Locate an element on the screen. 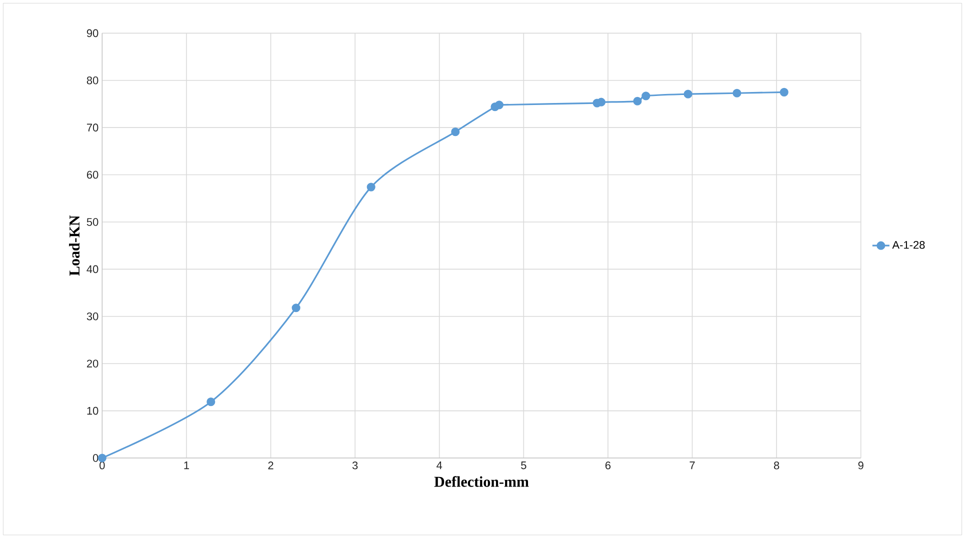 The width and height of the screenshot is (965, 538). x-tick-label: 1 is located at coordinates (186, 465).